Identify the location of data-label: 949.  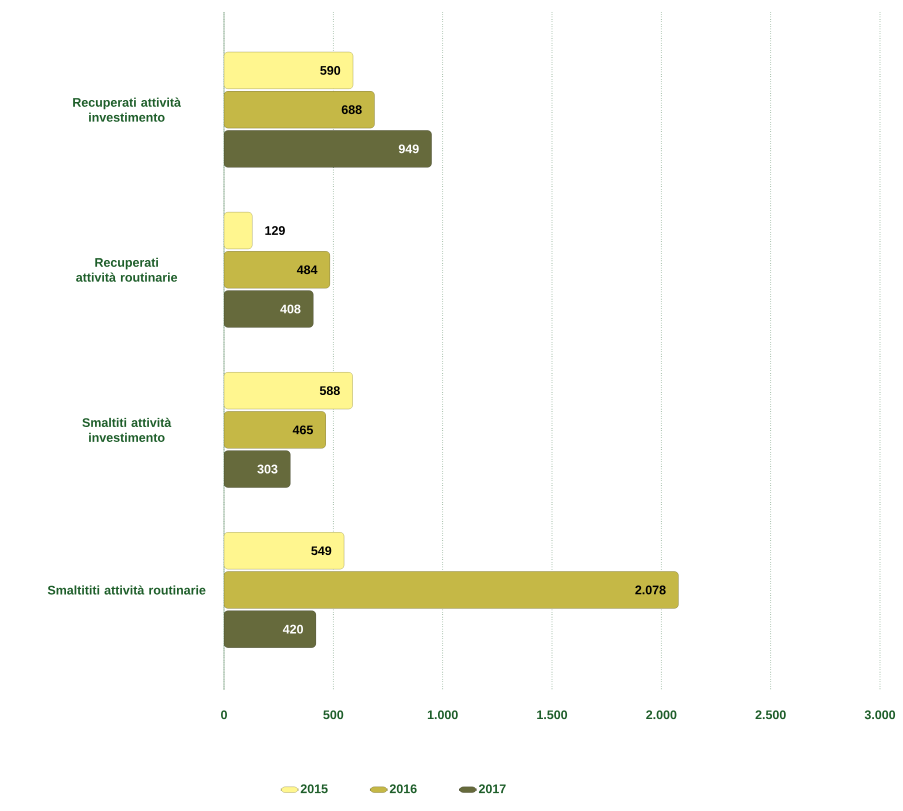
(408, 149).